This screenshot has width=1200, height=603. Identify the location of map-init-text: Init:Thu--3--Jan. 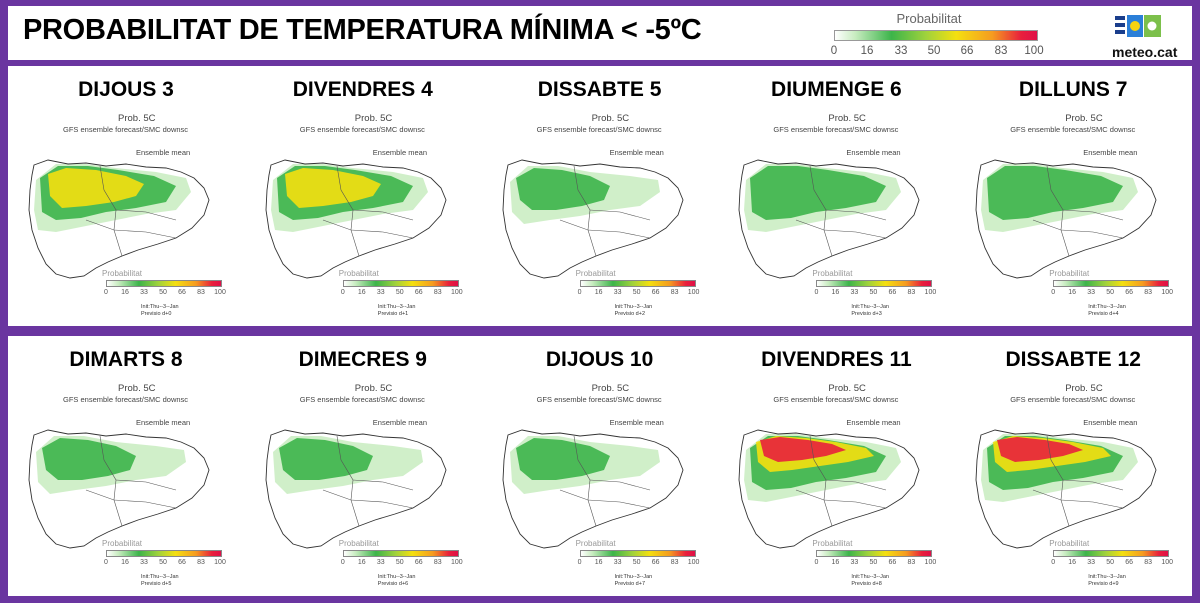
(160, 307).